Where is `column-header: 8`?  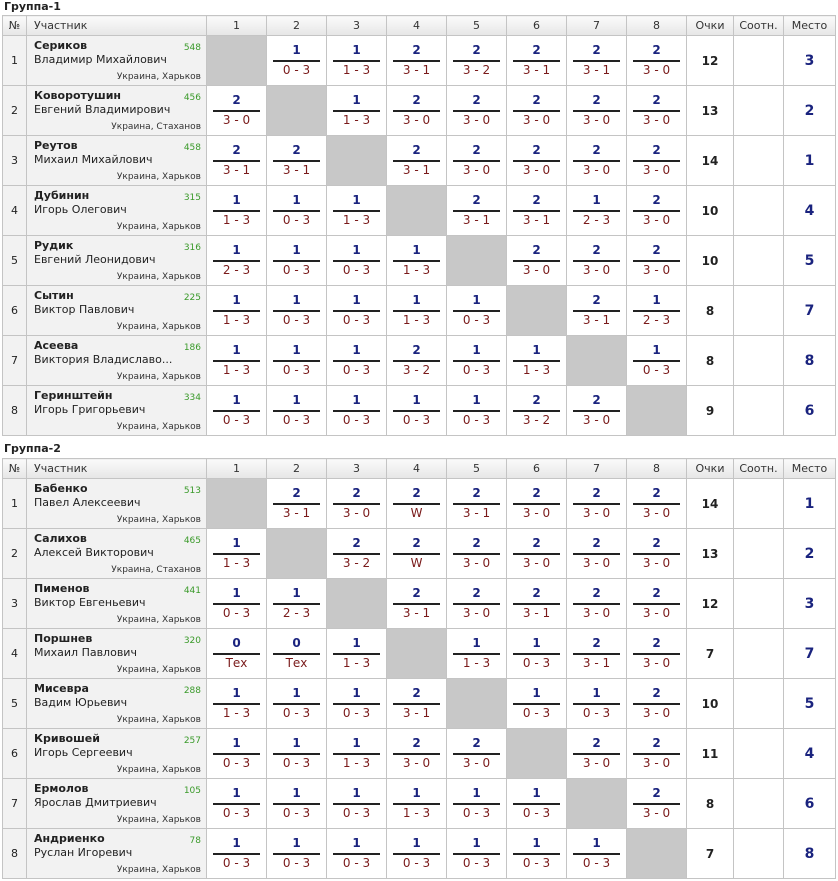 column-header: 8 is located at coordinates (656, 25).